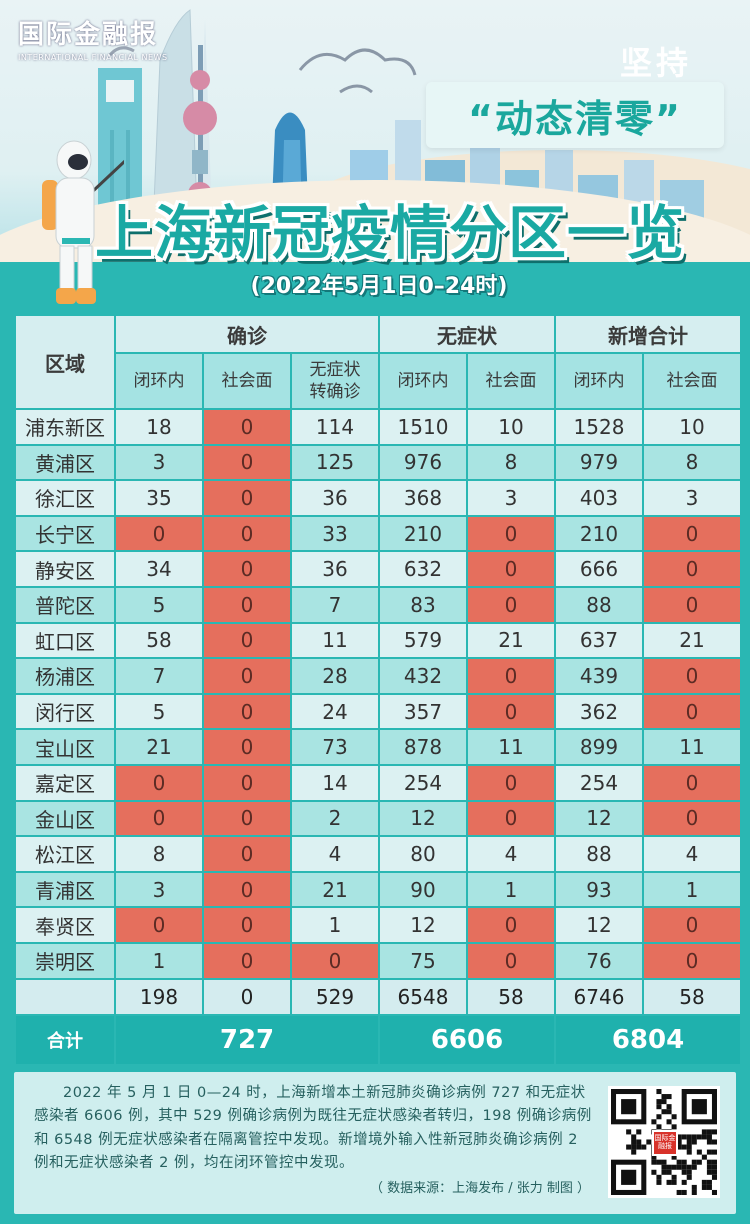 This screenshot has width=750, height=1224. What do you see at coordinates (335, 427) in the screenshot?
I see `table-cell: 114` at bounding box center [335, 427].